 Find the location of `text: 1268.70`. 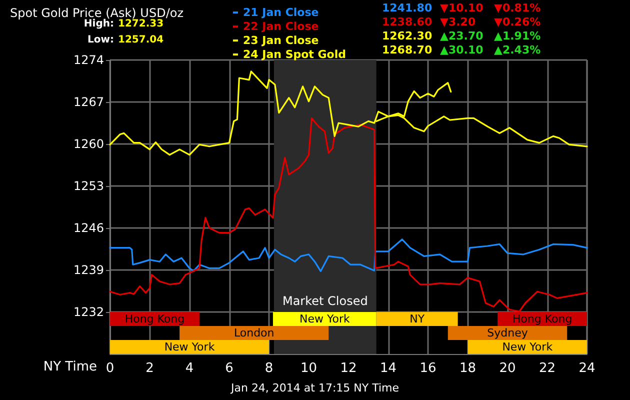

text: 1268.70 is located at coordinates (407, 50).